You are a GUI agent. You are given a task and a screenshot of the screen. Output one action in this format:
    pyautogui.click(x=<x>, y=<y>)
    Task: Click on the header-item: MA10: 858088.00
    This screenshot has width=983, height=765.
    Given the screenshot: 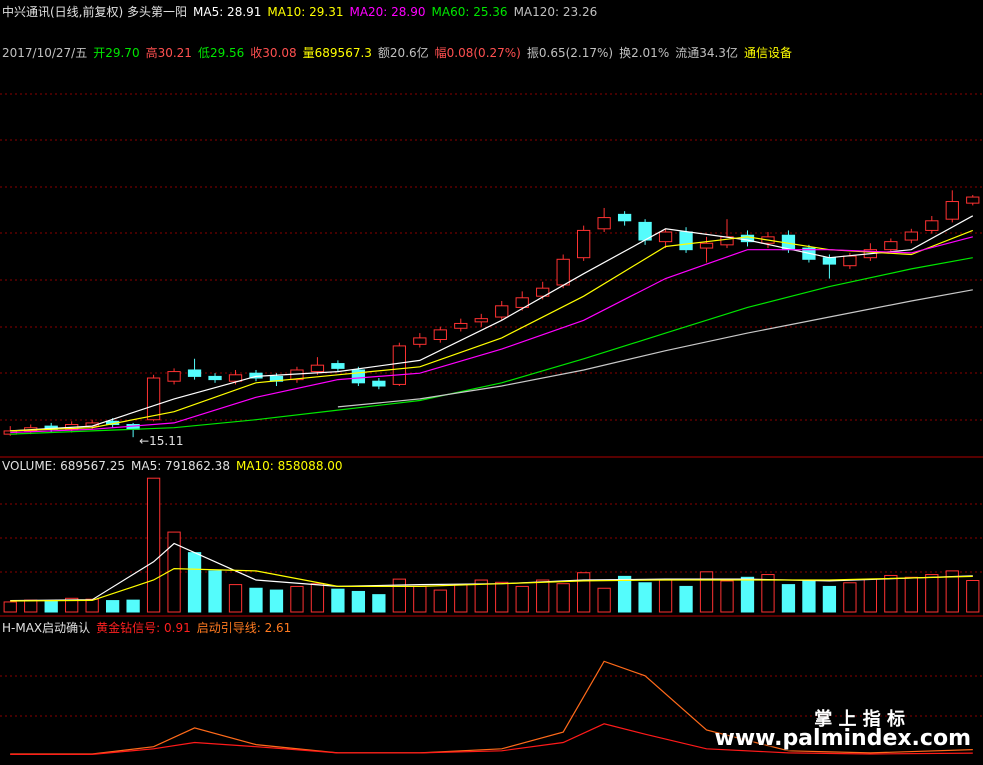 What is the action you would take?
    pyautogui.click(x=289, y=466)
    